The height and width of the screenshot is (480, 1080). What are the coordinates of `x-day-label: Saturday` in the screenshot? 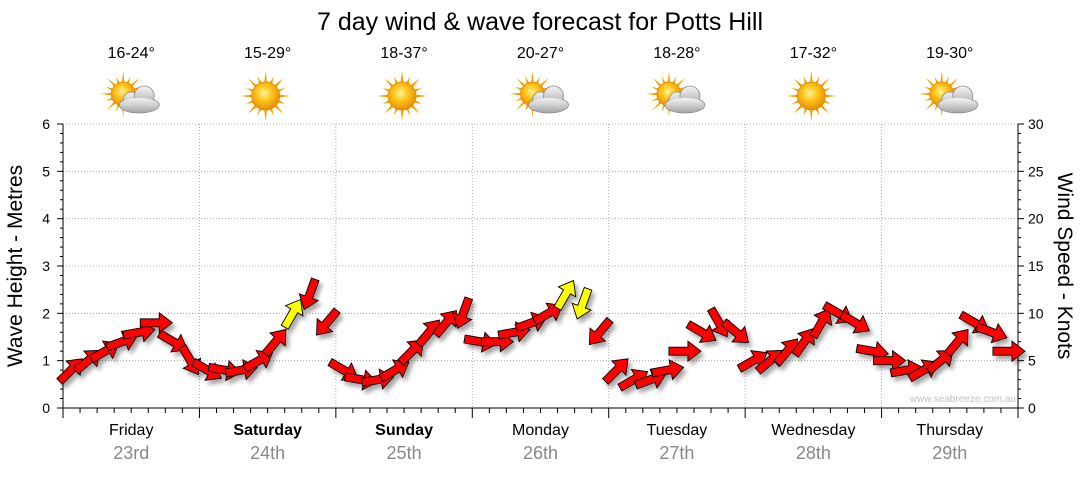 It's located at (267, 430).